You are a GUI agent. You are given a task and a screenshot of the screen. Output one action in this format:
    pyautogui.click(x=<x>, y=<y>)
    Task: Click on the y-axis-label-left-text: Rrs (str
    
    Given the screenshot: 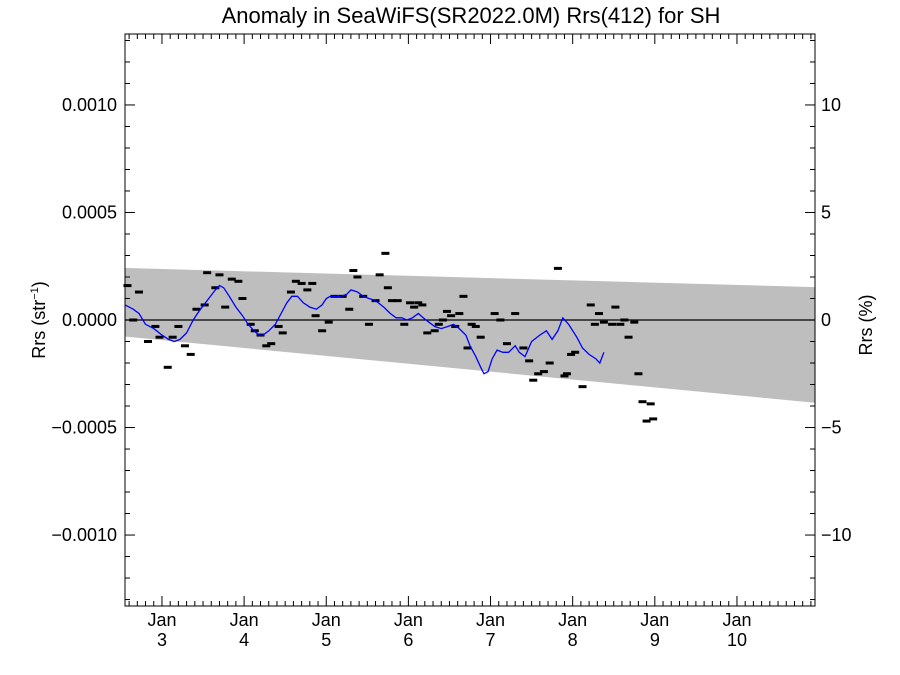 What is the action you would take?
    pyautogui.click(x=39, y=329)
    